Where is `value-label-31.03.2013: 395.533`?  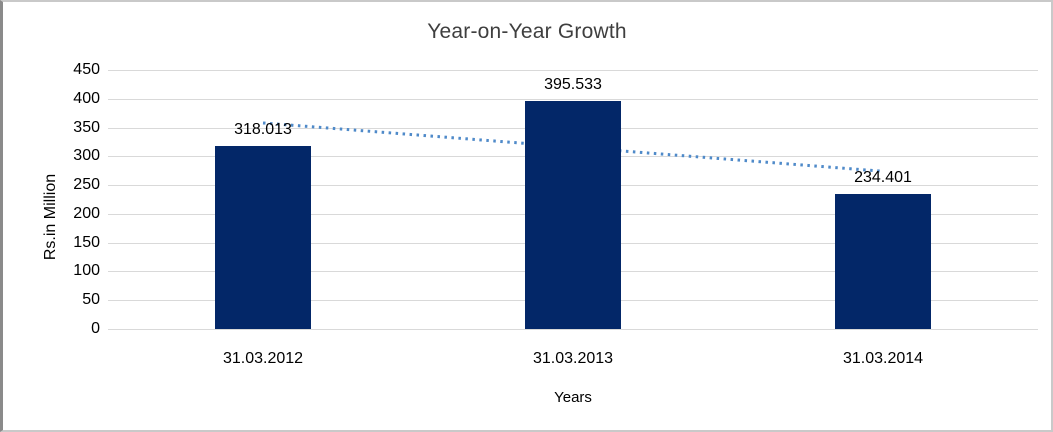 value-label-31.03.2013: 395.533 is located at coordinates (573, 85).